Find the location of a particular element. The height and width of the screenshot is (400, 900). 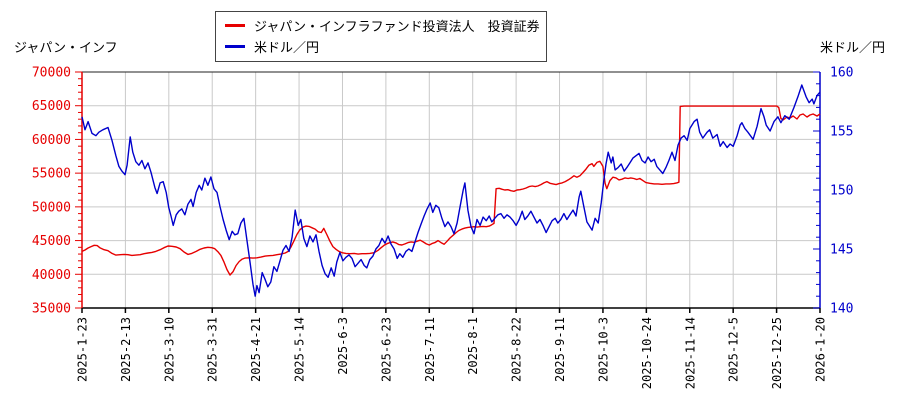

left-axis-tick-label: 45000 is located at coordinates (51, 241).